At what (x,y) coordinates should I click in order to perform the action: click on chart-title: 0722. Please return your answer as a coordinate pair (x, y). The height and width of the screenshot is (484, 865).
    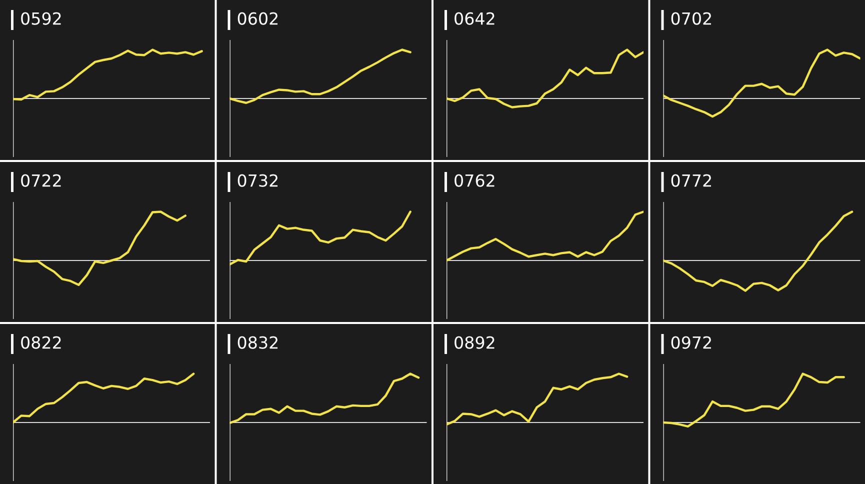
    Looking at the image, I should click on (41, 180).